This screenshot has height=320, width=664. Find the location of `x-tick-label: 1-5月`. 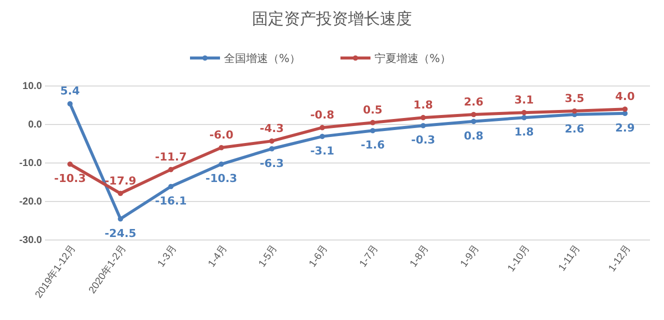

x-tick-label: 1-5月 is located at coordinates (268, 256).